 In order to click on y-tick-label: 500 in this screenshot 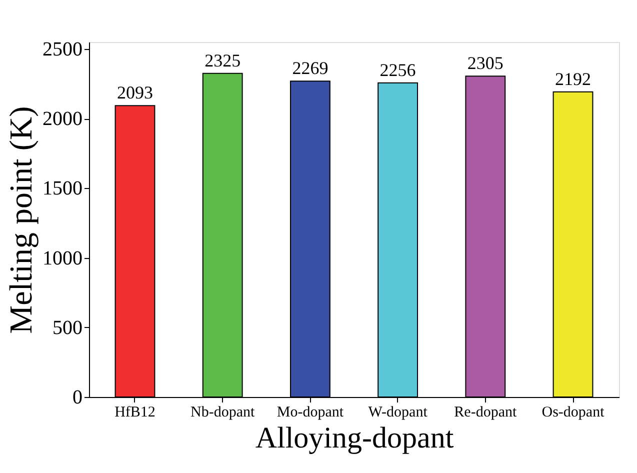, I will do `click(67, 327)`.